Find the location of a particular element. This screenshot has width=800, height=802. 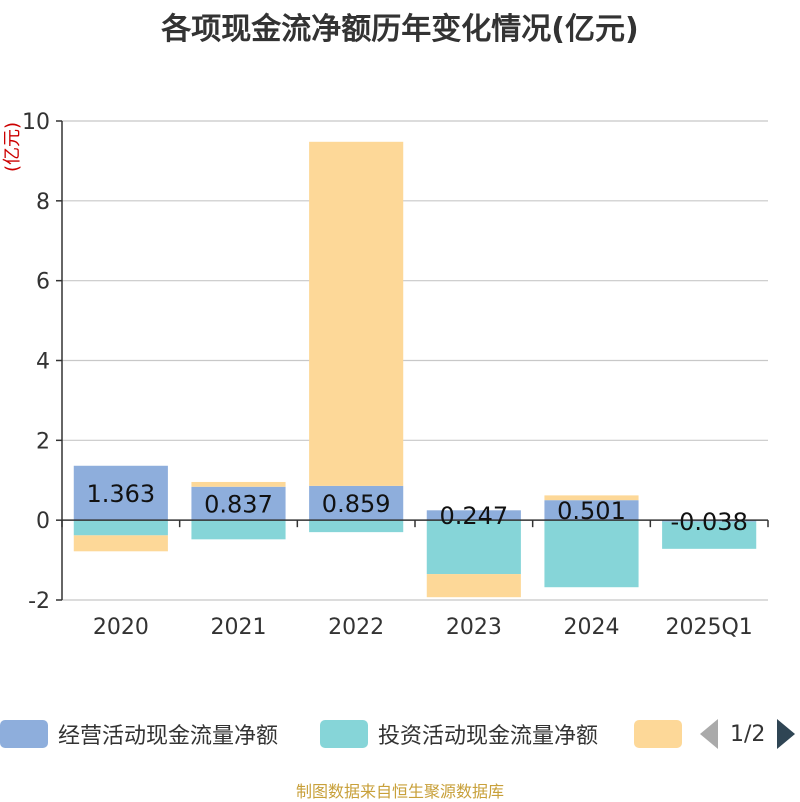

bar-series2-2023 is located at coordinates (473, 586).